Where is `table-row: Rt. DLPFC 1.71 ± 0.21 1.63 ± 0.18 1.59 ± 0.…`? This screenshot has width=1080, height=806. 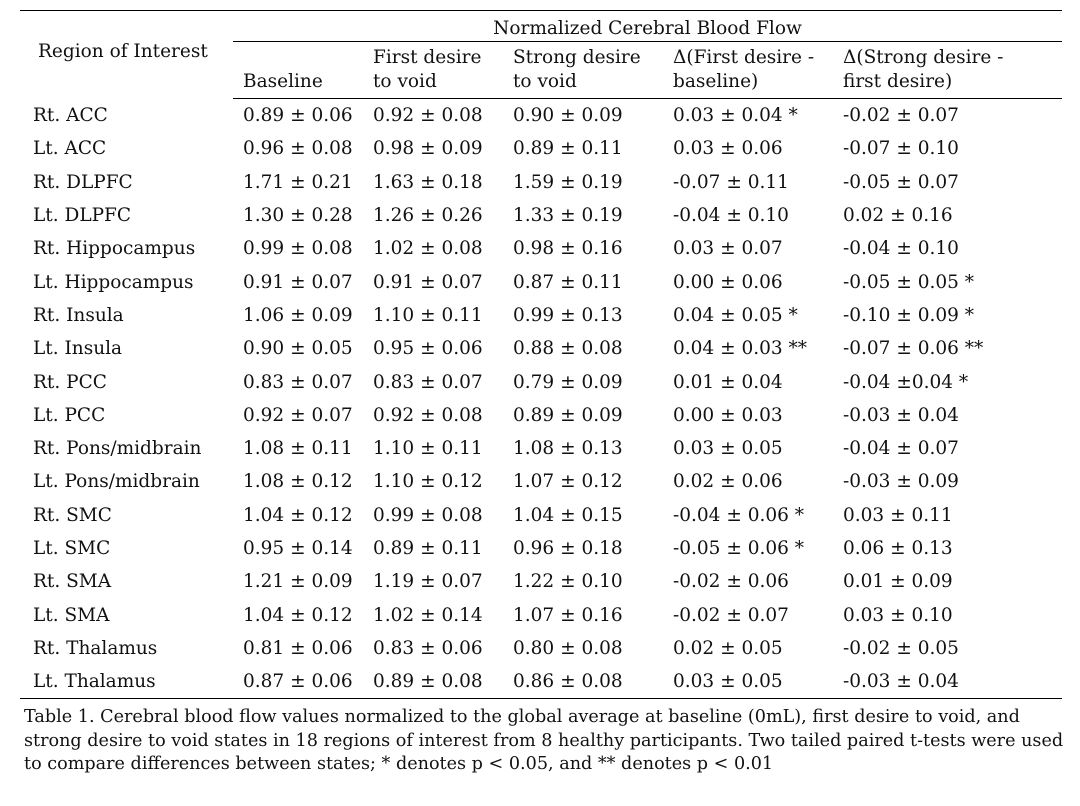 table-row: Rt. DLPFC 1.71 ± 0.21 1.63 ± 0.18 1.59 ± 0.… is located at coordinates (541, 182).